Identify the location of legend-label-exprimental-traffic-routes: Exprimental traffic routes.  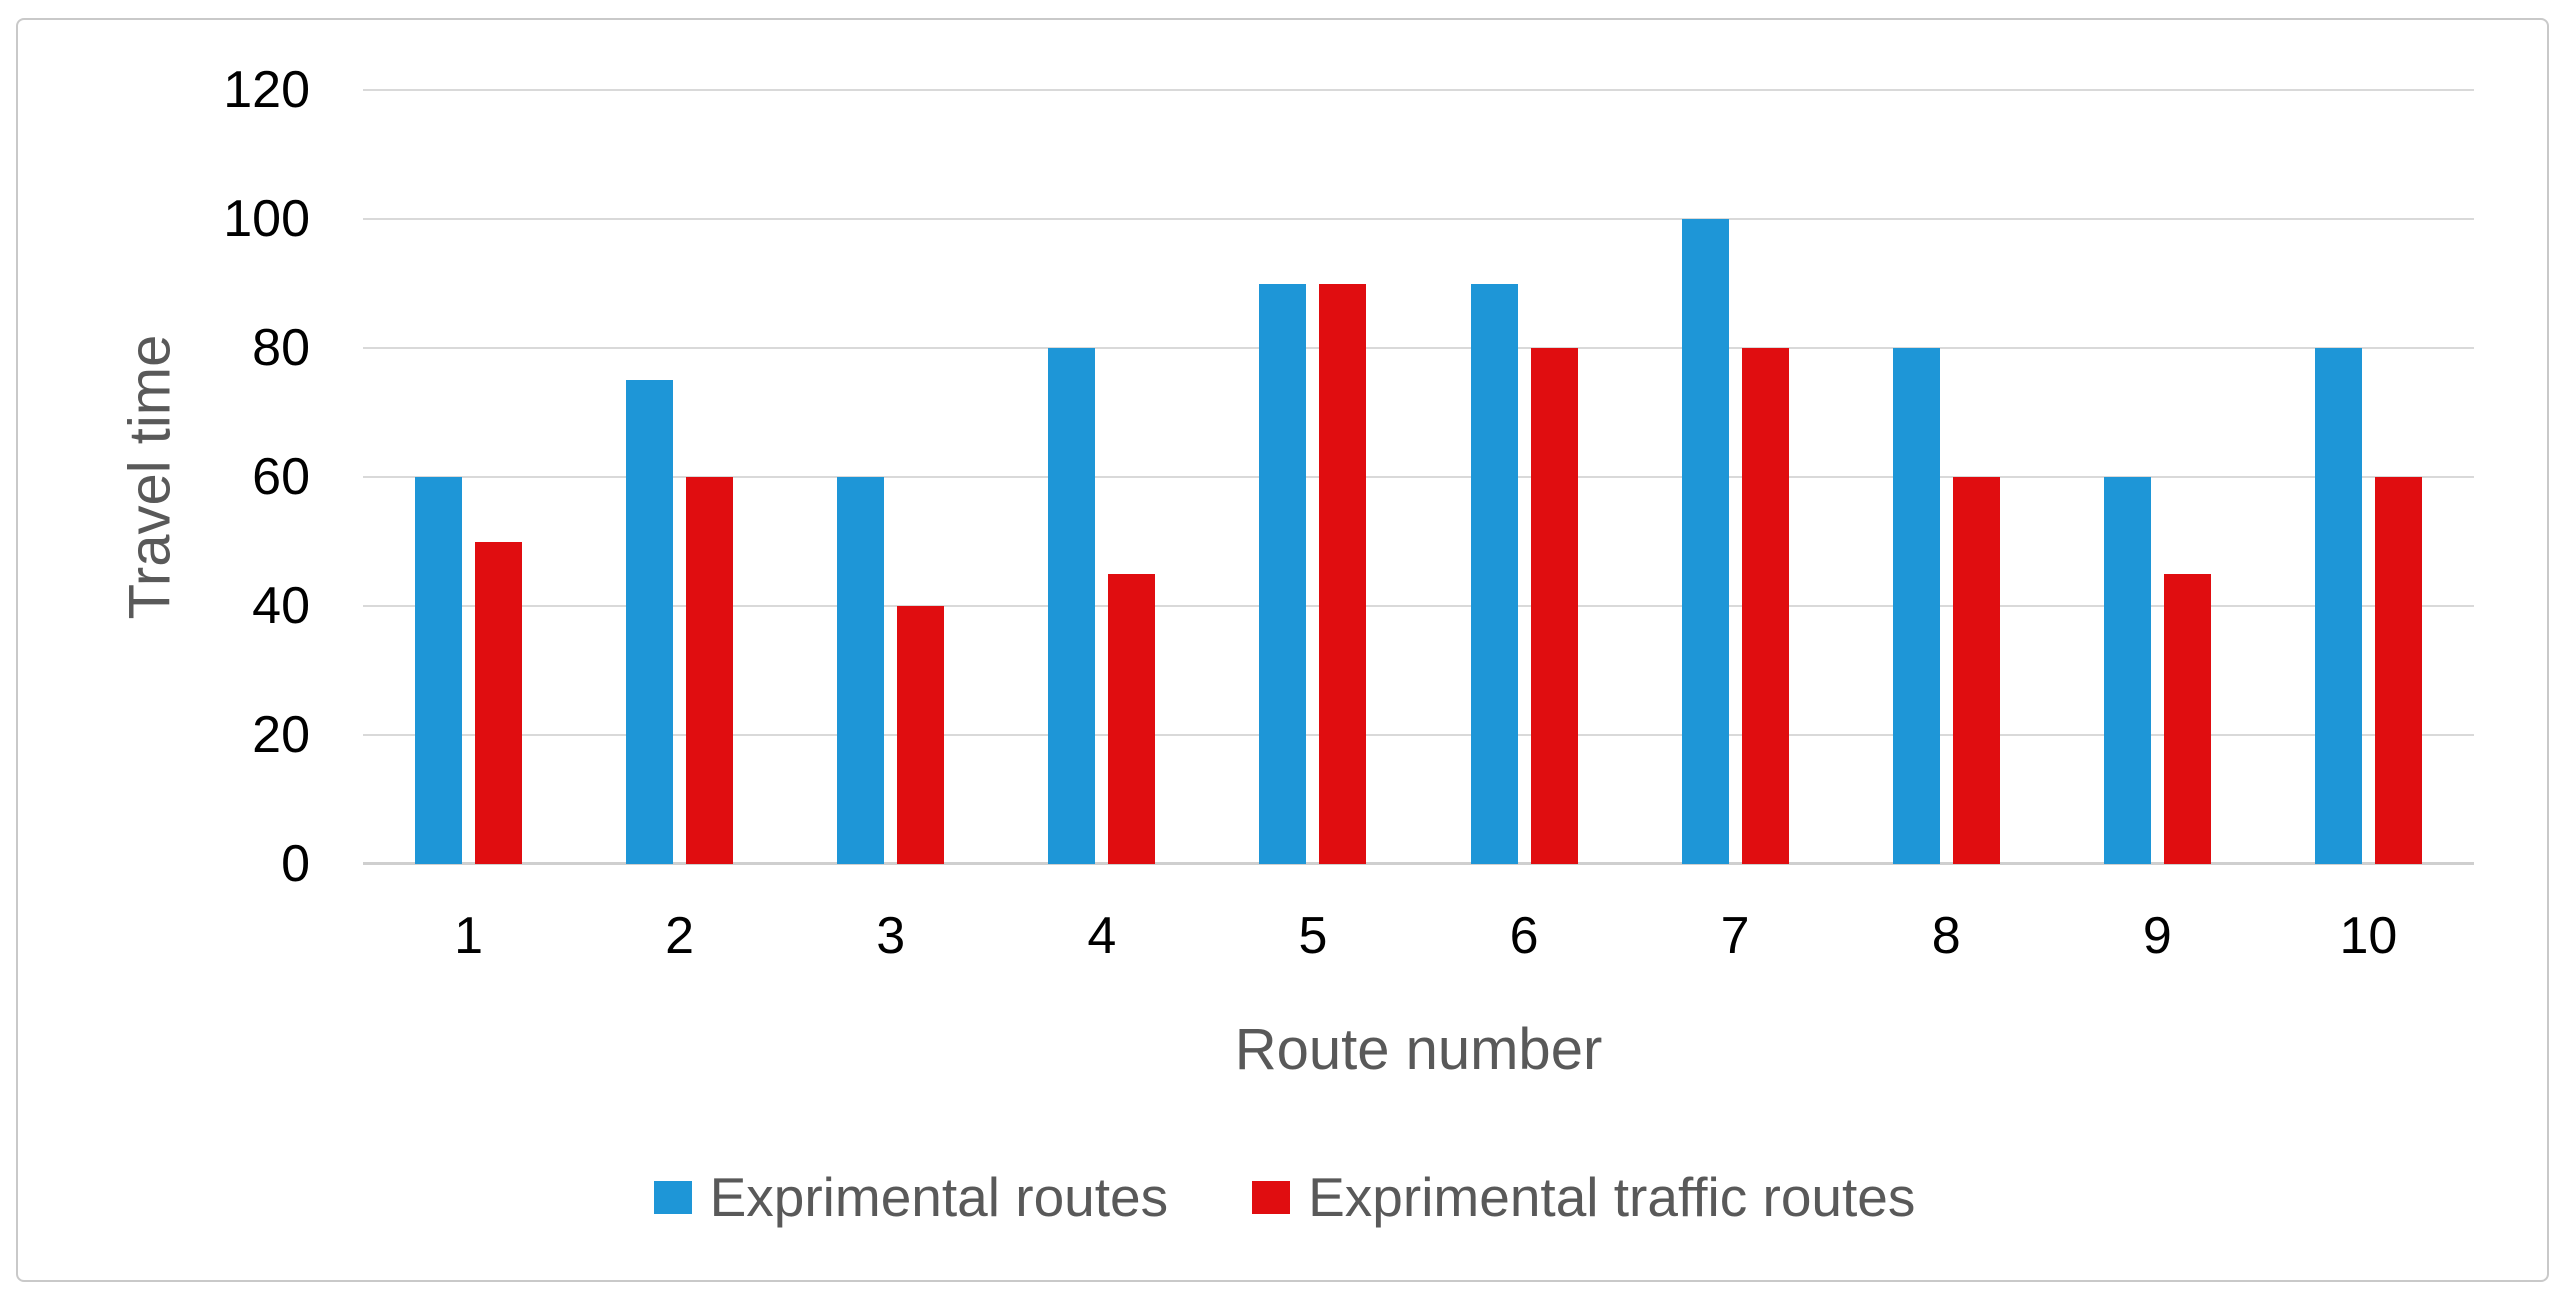
(1612, 1197).